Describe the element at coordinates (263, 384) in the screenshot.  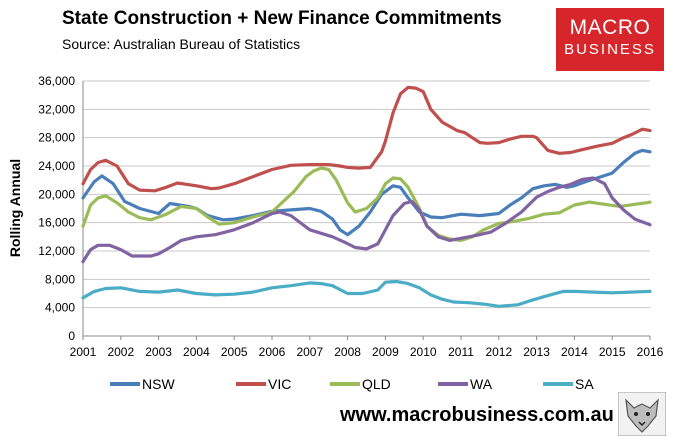
I see `legend-item-vic: VIC` at that location.